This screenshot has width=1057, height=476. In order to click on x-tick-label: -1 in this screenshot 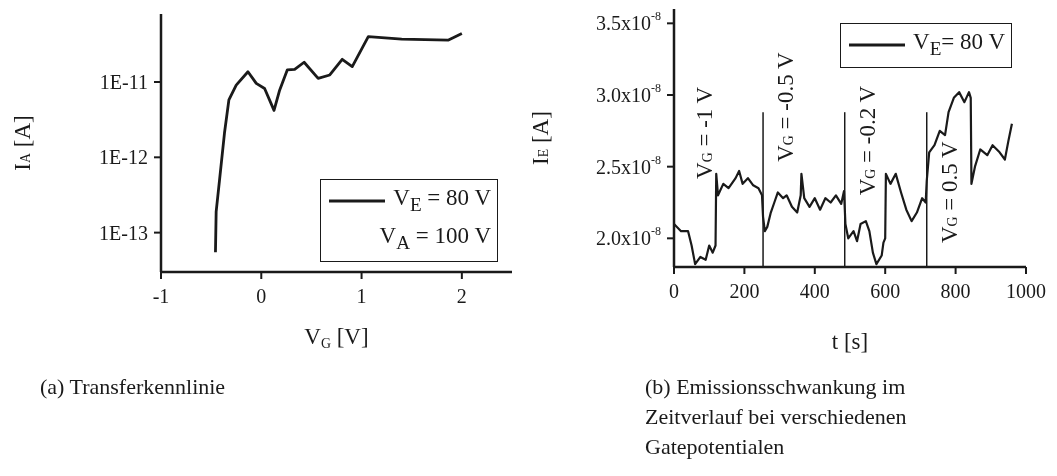, I will do `click(161, 296)`.